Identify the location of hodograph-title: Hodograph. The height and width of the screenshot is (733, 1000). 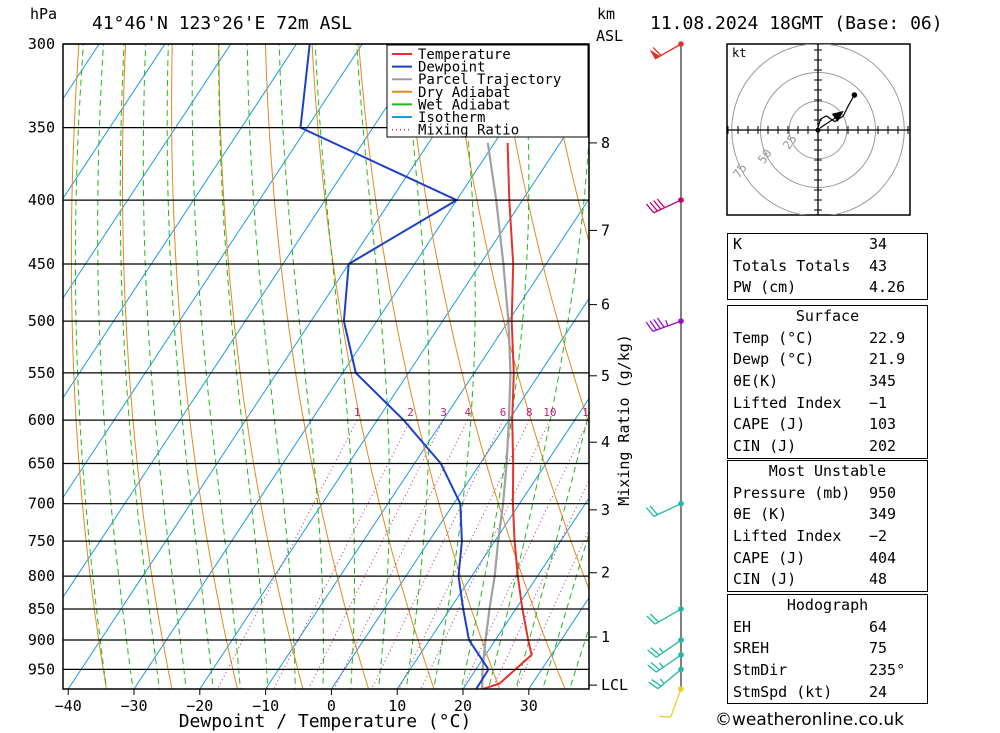
(827, 605).